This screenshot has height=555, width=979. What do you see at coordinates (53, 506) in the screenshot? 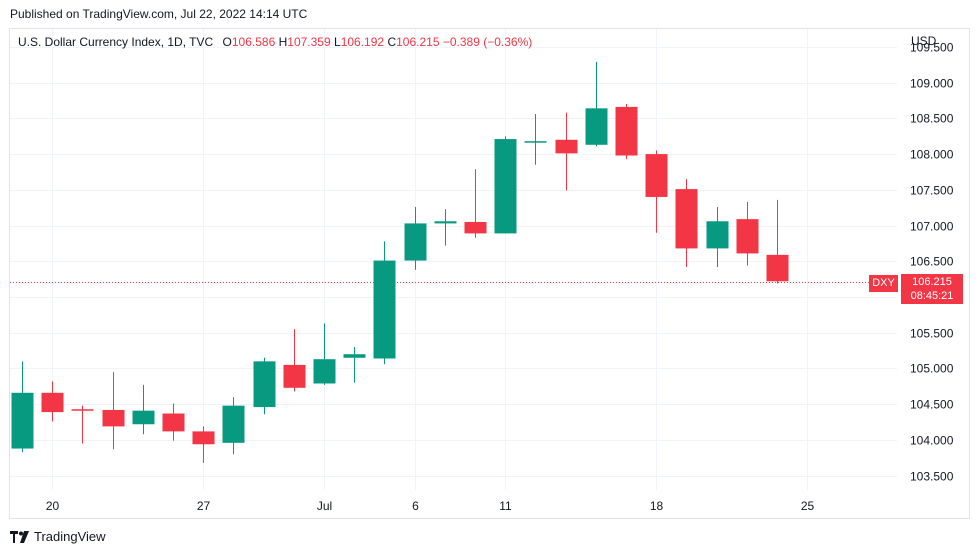
I see `time-tick-label: 20` at bounding box center [53, 506].